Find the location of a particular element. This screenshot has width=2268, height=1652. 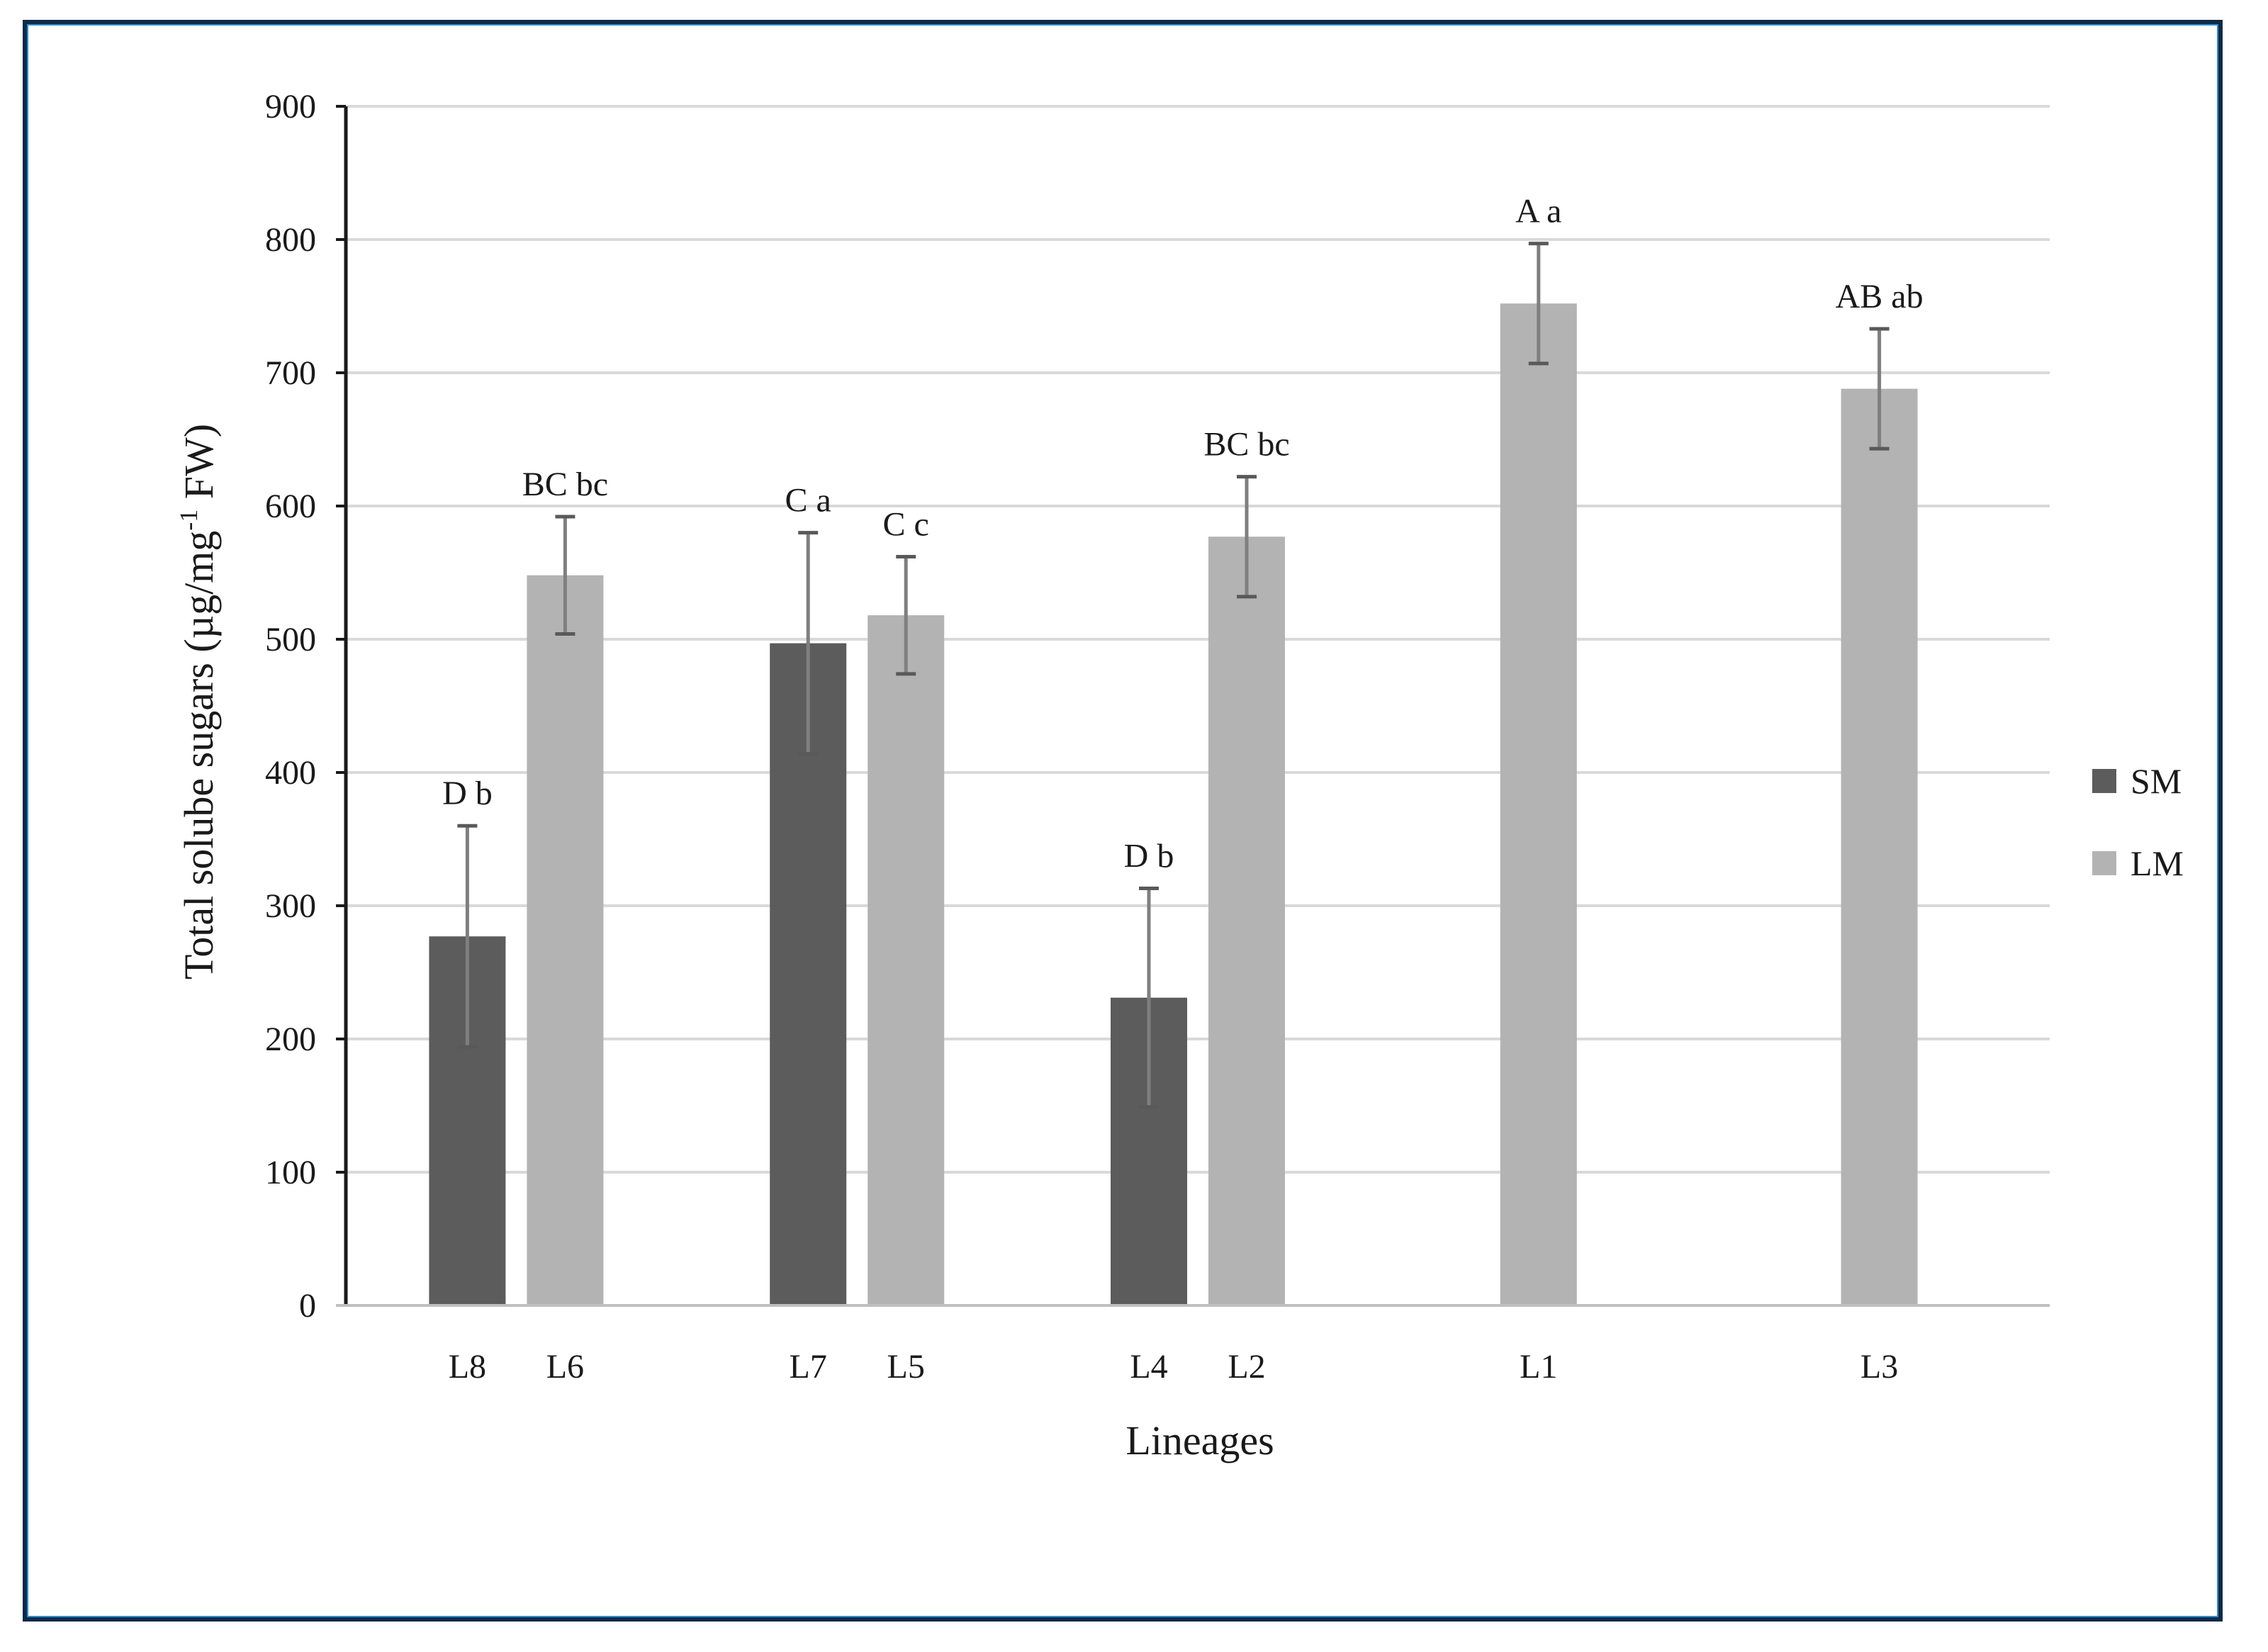

legend: SM LM is located at coordinates (2138, 822).